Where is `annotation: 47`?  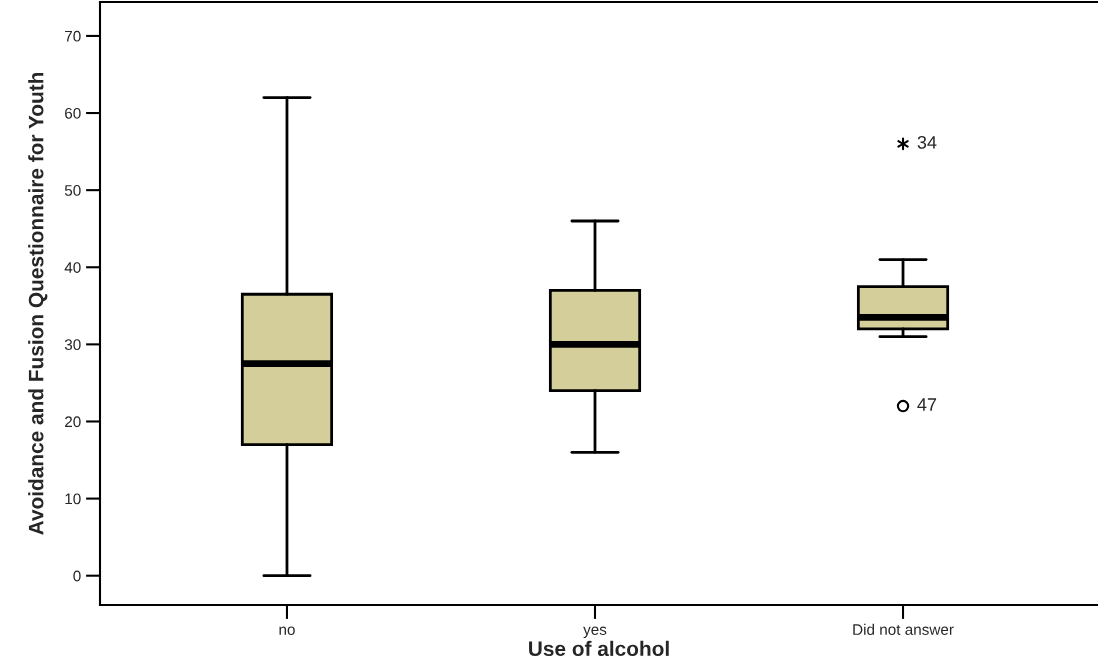
annotation: 47 is located at coordinates (927, 404).